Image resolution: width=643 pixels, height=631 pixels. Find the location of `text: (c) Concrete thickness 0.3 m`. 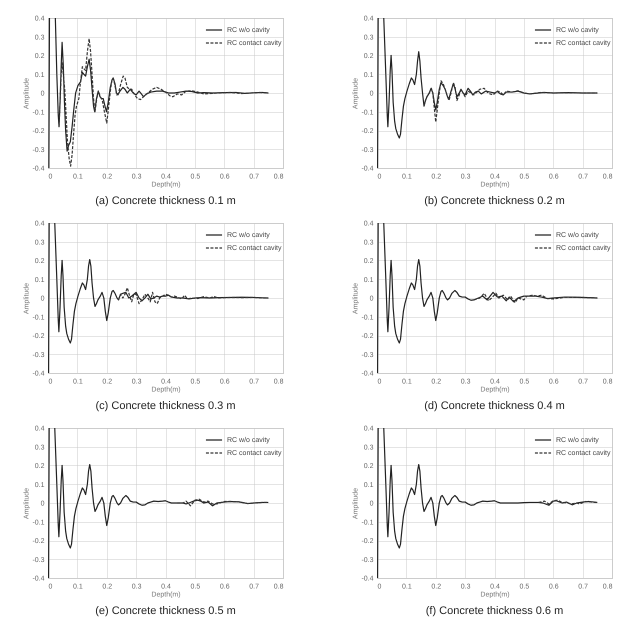

text: (c) Concrete thickness 0.3 m is located at coordinates (166, 406).